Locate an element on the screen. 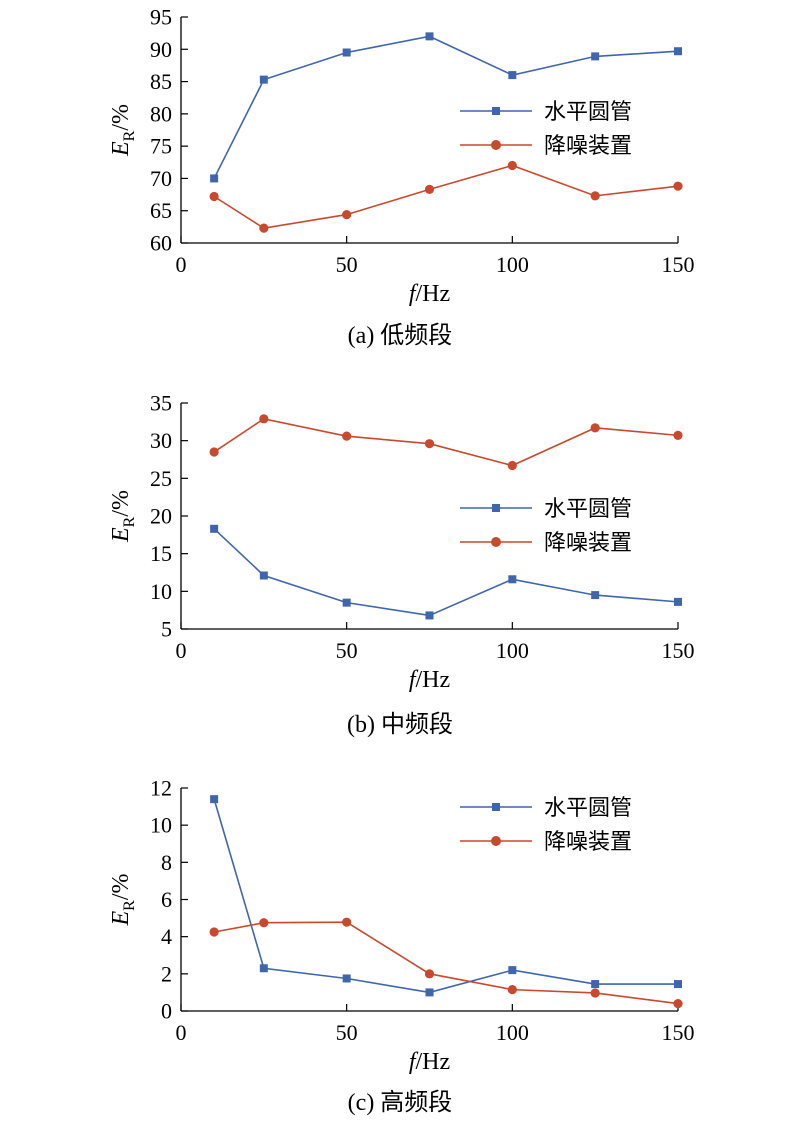 The height and width of the screenshot is (1126, 800). y-tick-label: 5 is located at coordinates (166, 629).